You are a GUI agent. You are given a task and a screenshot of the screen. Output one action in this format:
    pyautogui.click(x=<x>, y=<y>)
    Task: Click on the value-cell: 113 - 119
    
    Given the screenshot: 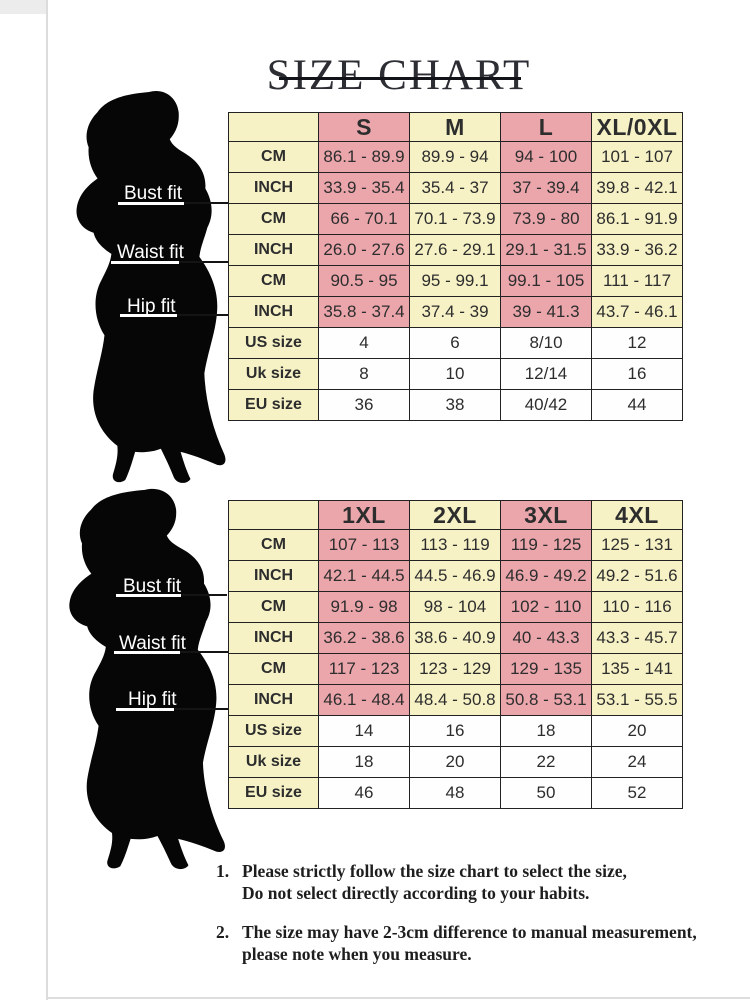 What is the action you would take?
    pyautogui.click(x=455, y=545)
    